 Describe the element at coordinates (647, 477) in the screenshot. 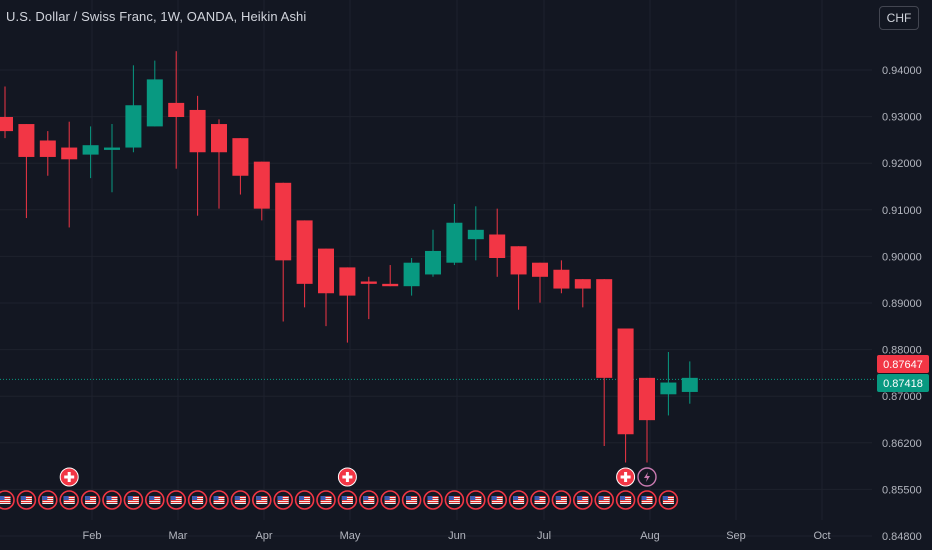

I see `dividend-event-icon` at that location.